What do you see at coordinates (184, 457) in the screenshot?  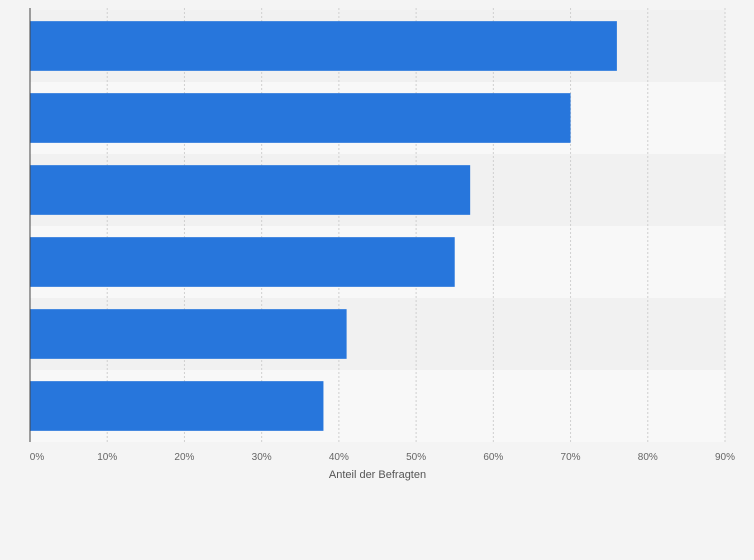 I see `x-tick-label: 20%` at bounding box center [184, 457].